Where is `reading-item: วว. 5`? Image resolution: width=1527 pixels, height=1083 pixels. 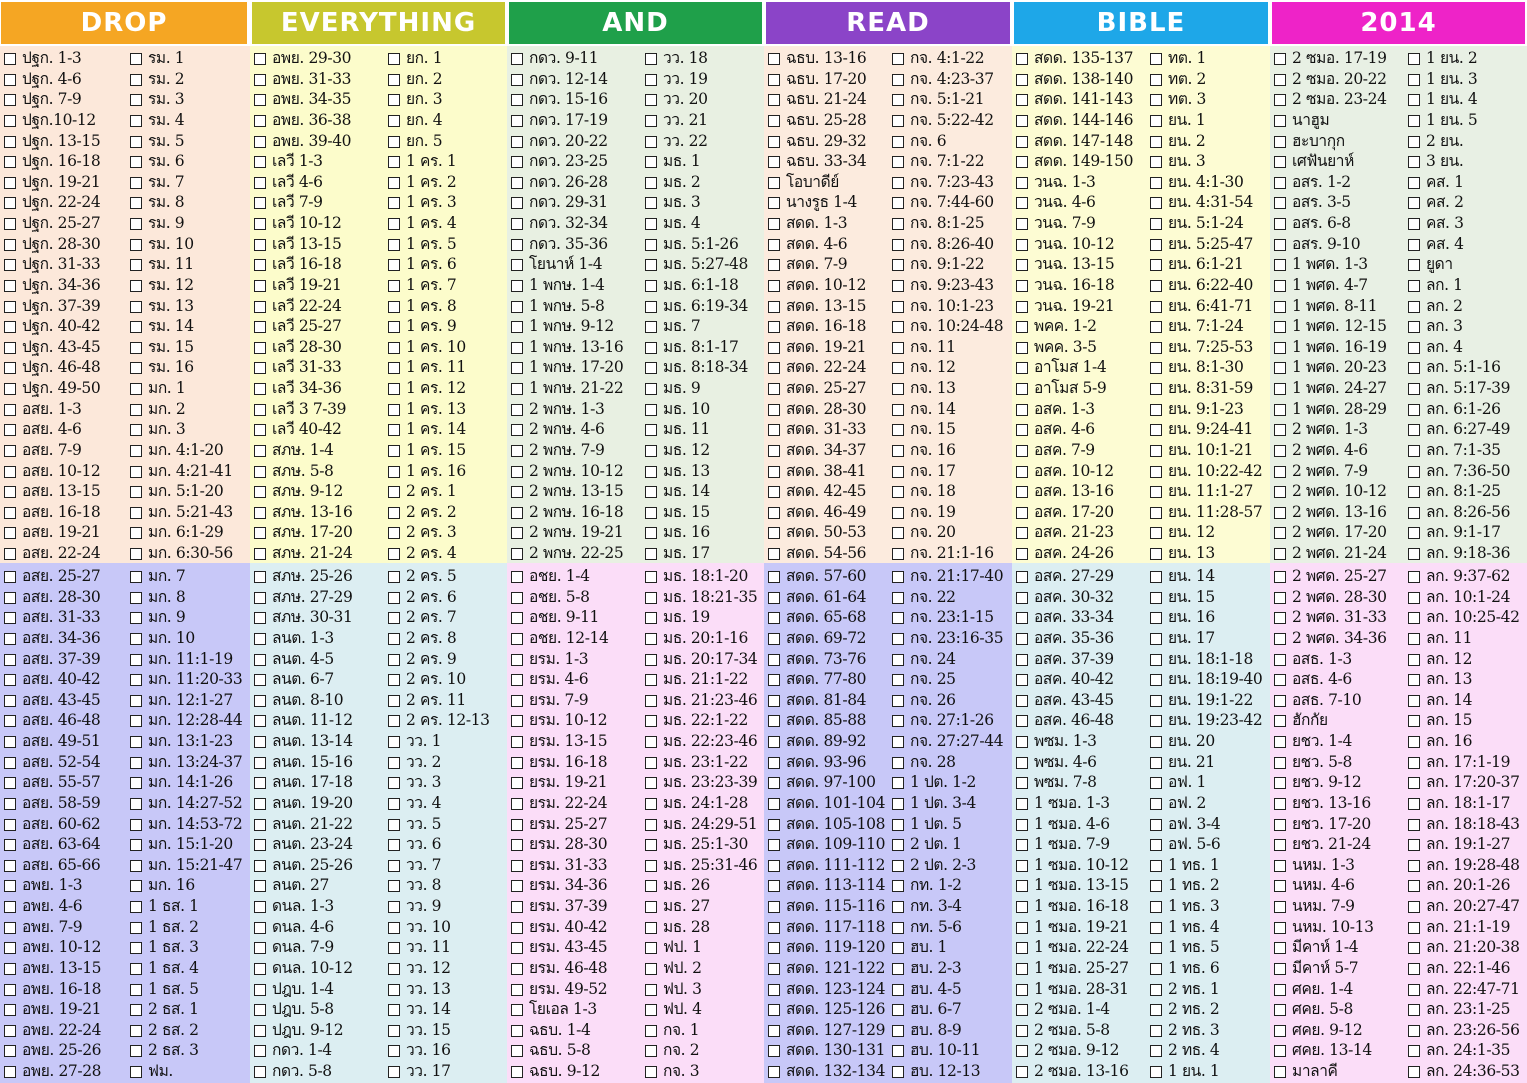
reading-item: วว. 5 is located at coordinates (415, 824).